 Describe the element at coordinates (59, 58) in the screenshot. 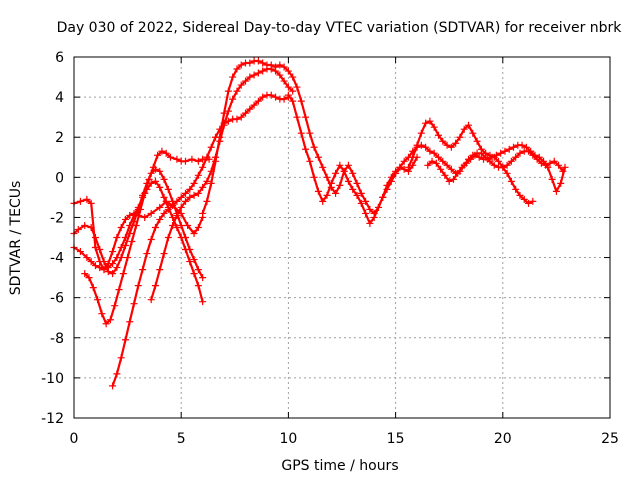

I see `y-tick-label: 6` at that location.